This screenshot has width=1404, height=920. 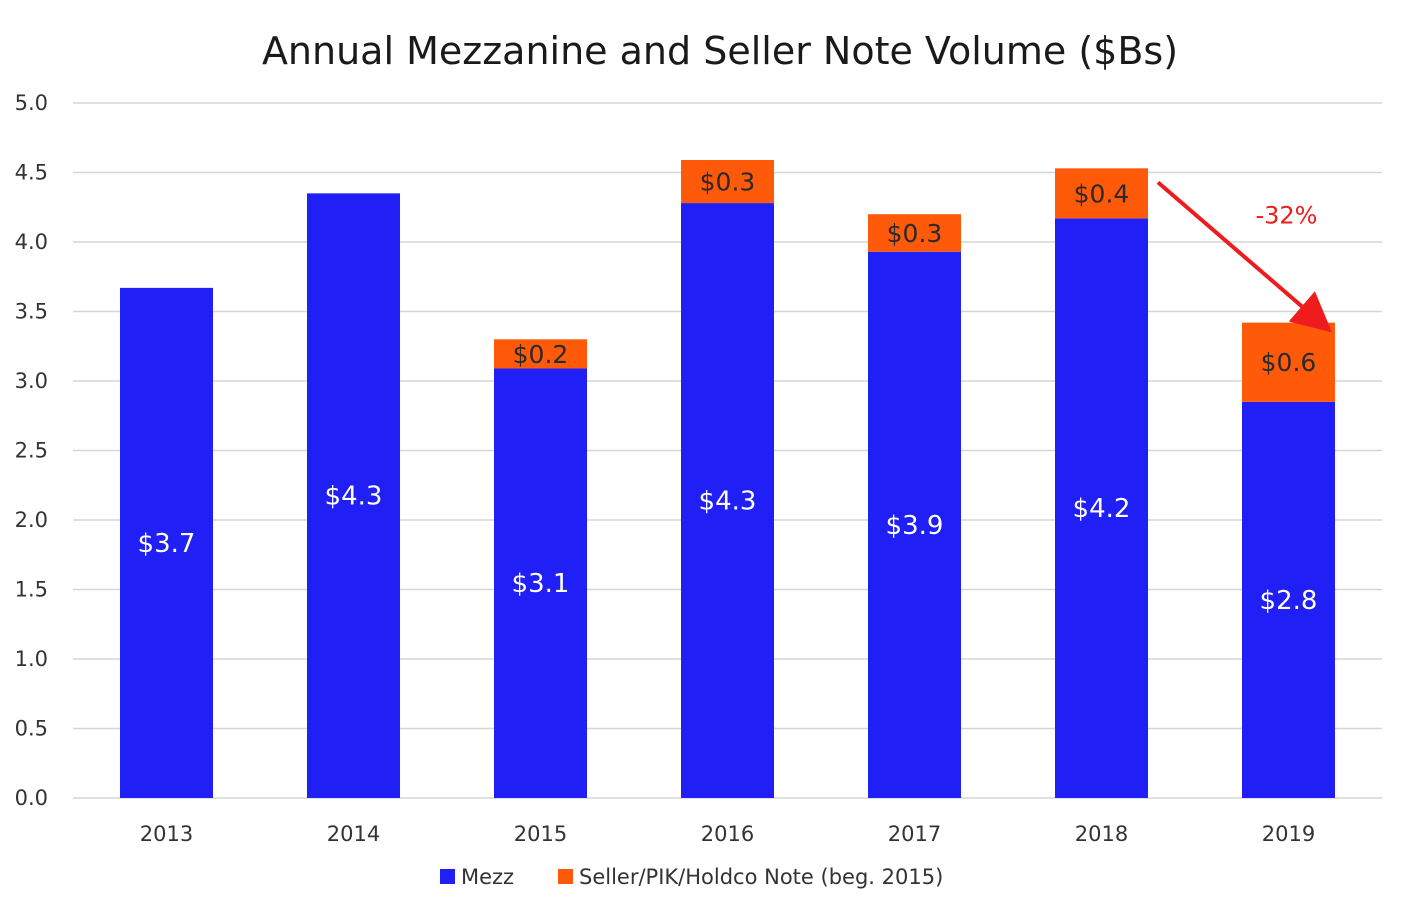 I want to click on x-axis-ticks: 2013 2014 2015 2016 2017 2018 2019, so click(x=727, y=834).